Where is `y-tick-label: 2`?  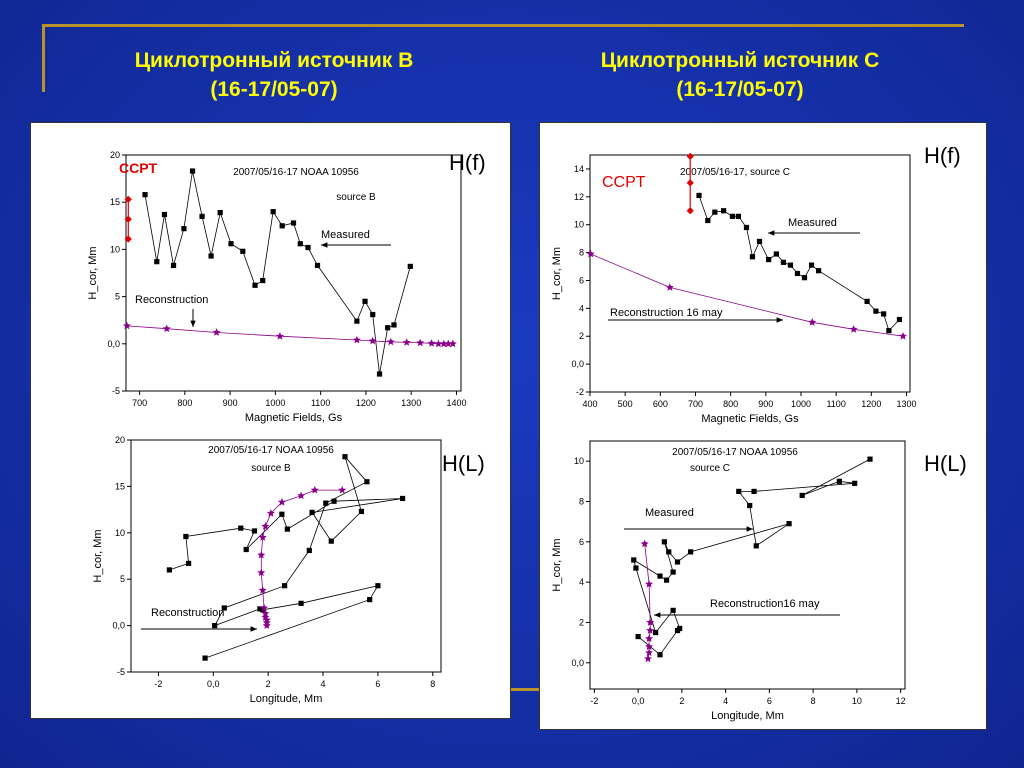 y-tick-label: 2 is located at coordinates (581, 336).